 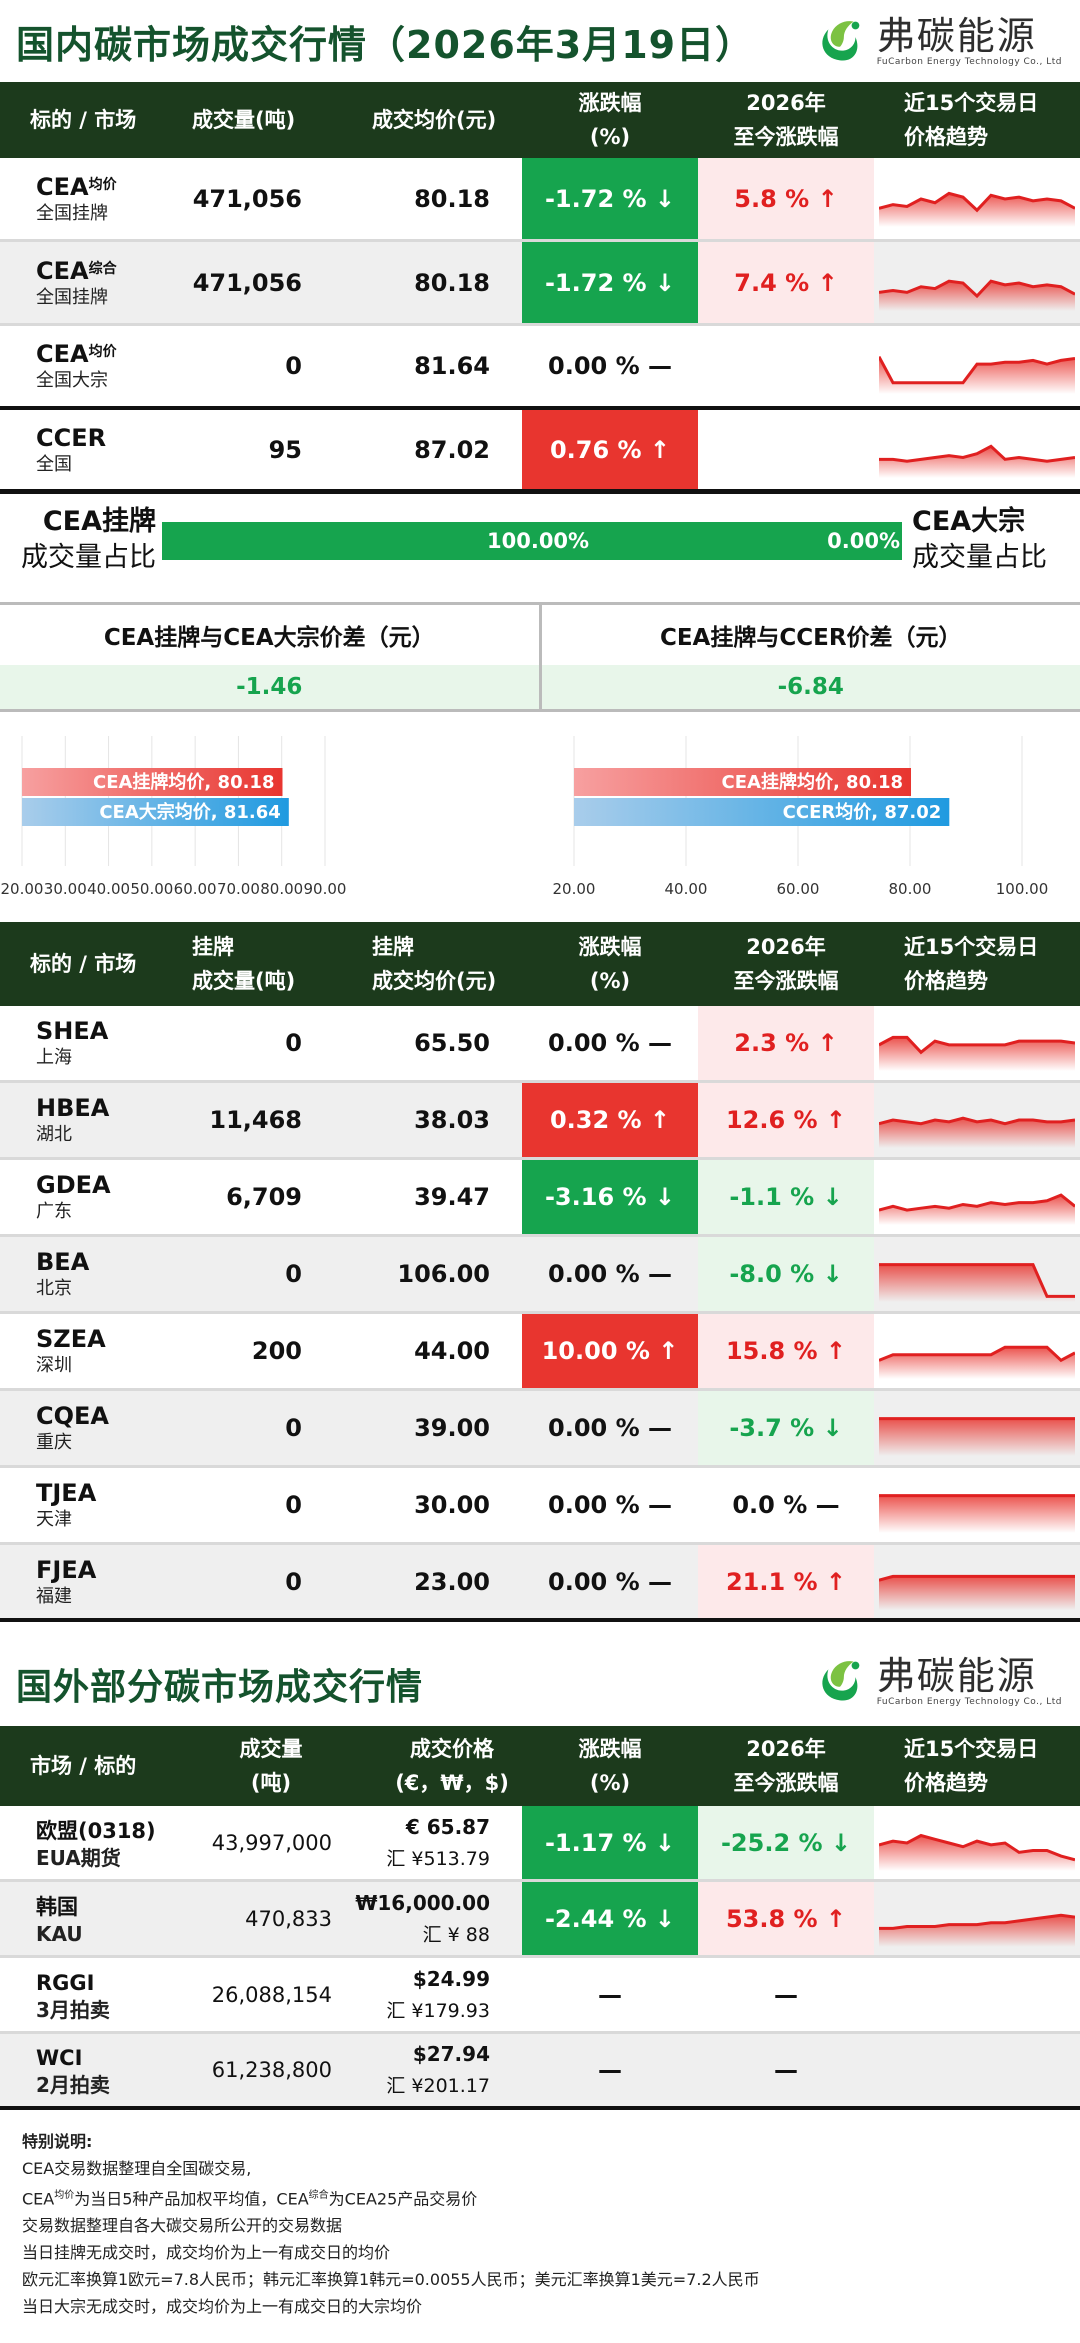 What do you see at coordinates (438, 2010) in the screenshot?
I see `row-fx-price: 汇 ¥179.93` at bounding box center [438, 2010].